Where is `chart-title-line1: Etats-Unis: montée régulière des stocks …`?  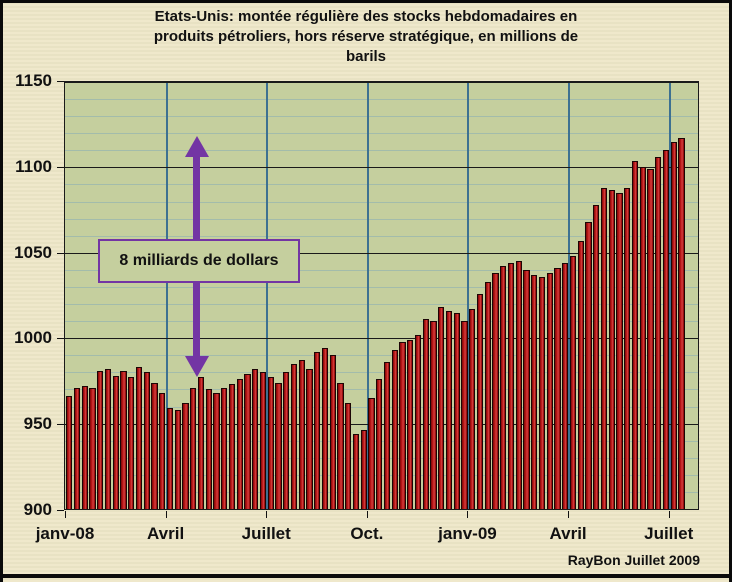
chart-title-line1: Etats-Unis: montée régulière des stocks … is located at coordinates (366, 16).